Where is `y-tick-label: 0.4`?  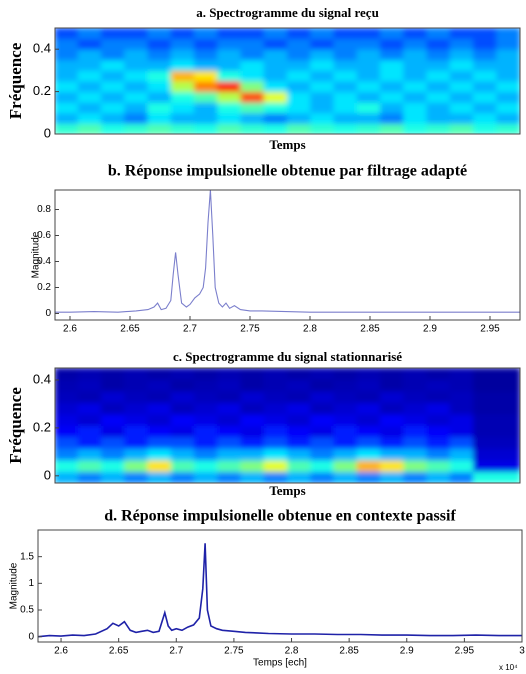 y-tick-label: 0.4 is located at coordinates (42, 378).